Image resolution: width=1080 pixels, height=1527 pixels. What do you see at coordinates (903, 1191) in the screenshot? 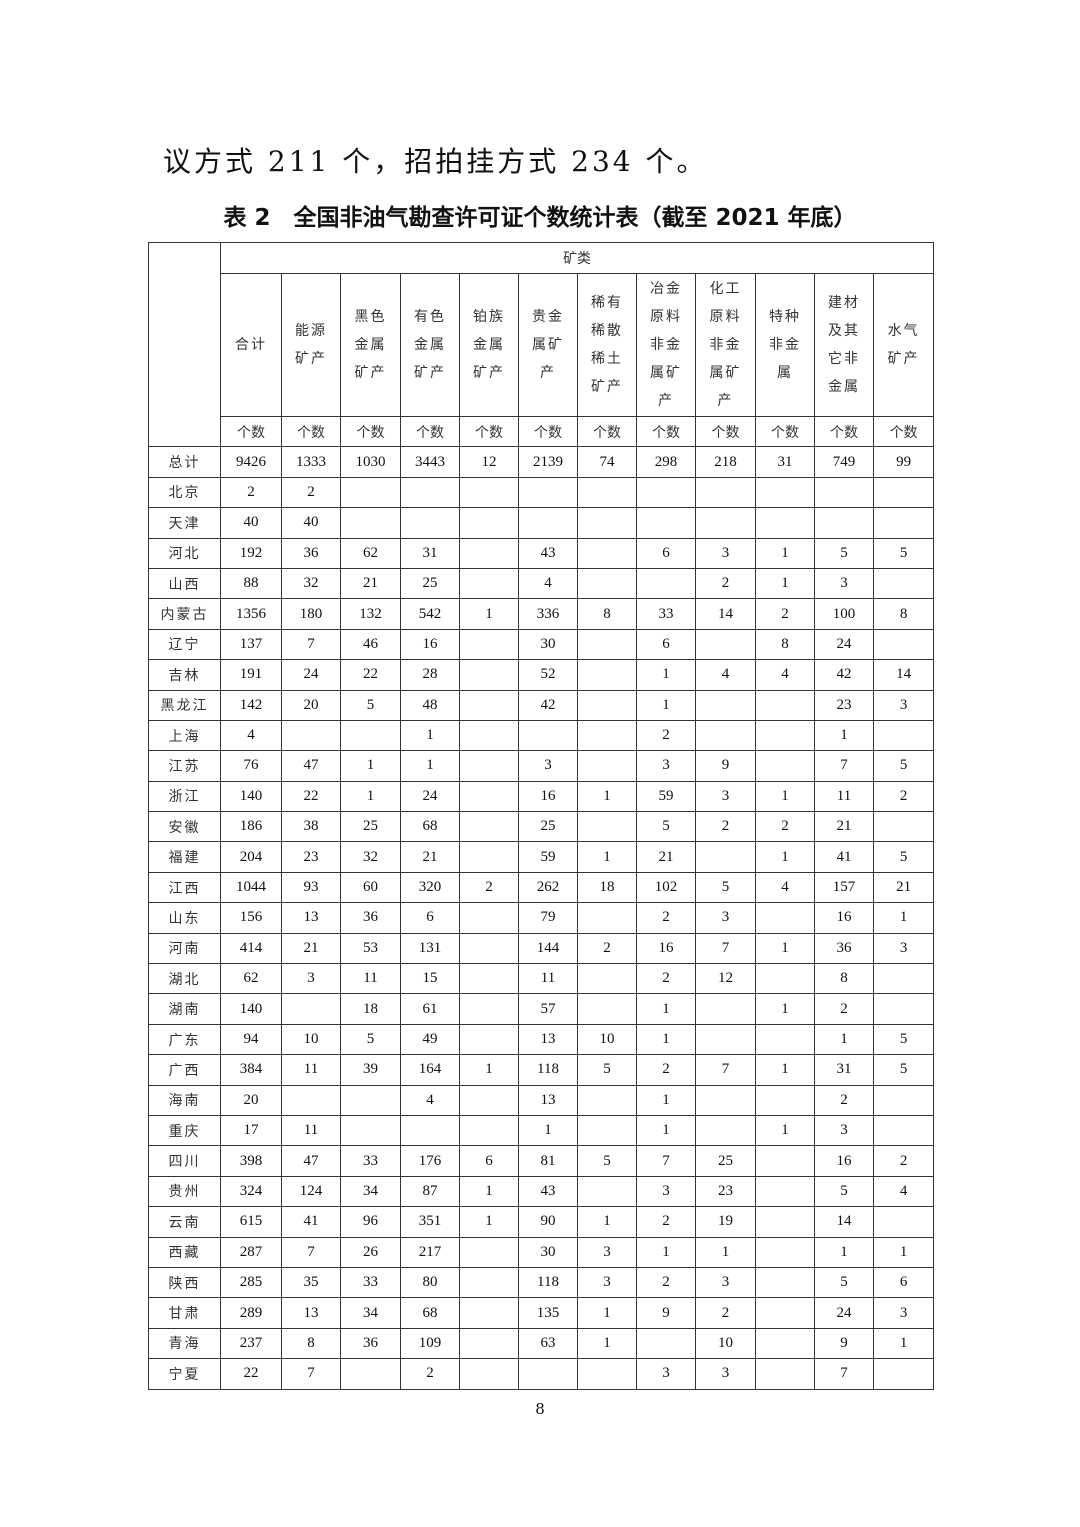
I see `table-cell: 4` at bounding box center [903, 1191].